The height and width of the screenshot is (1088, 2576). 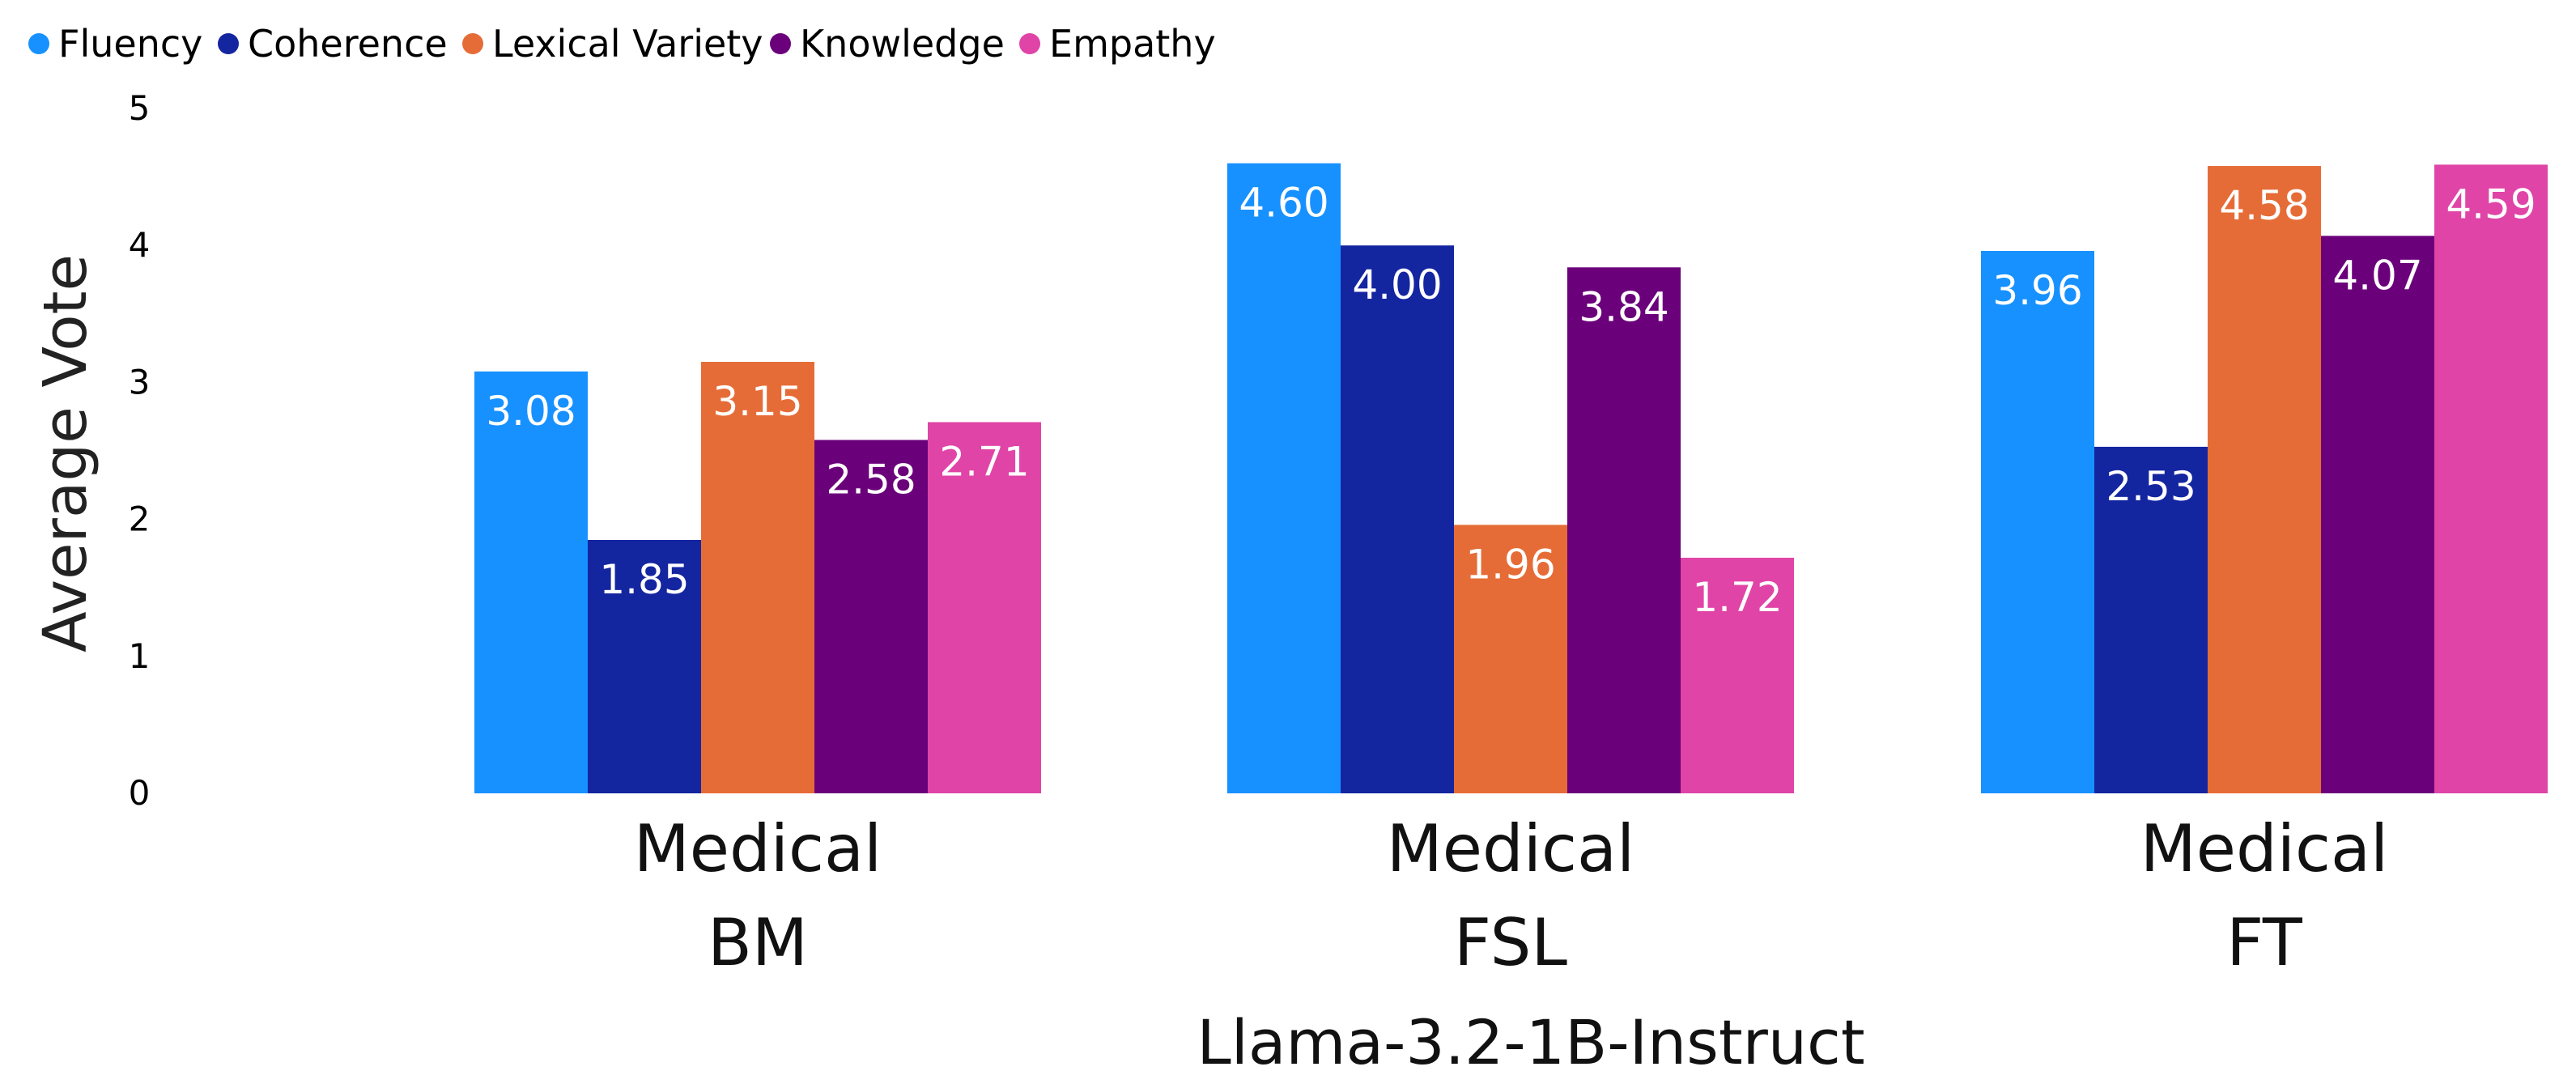 I want to click on legend-item: Coherence, so click(x=333, y=44).